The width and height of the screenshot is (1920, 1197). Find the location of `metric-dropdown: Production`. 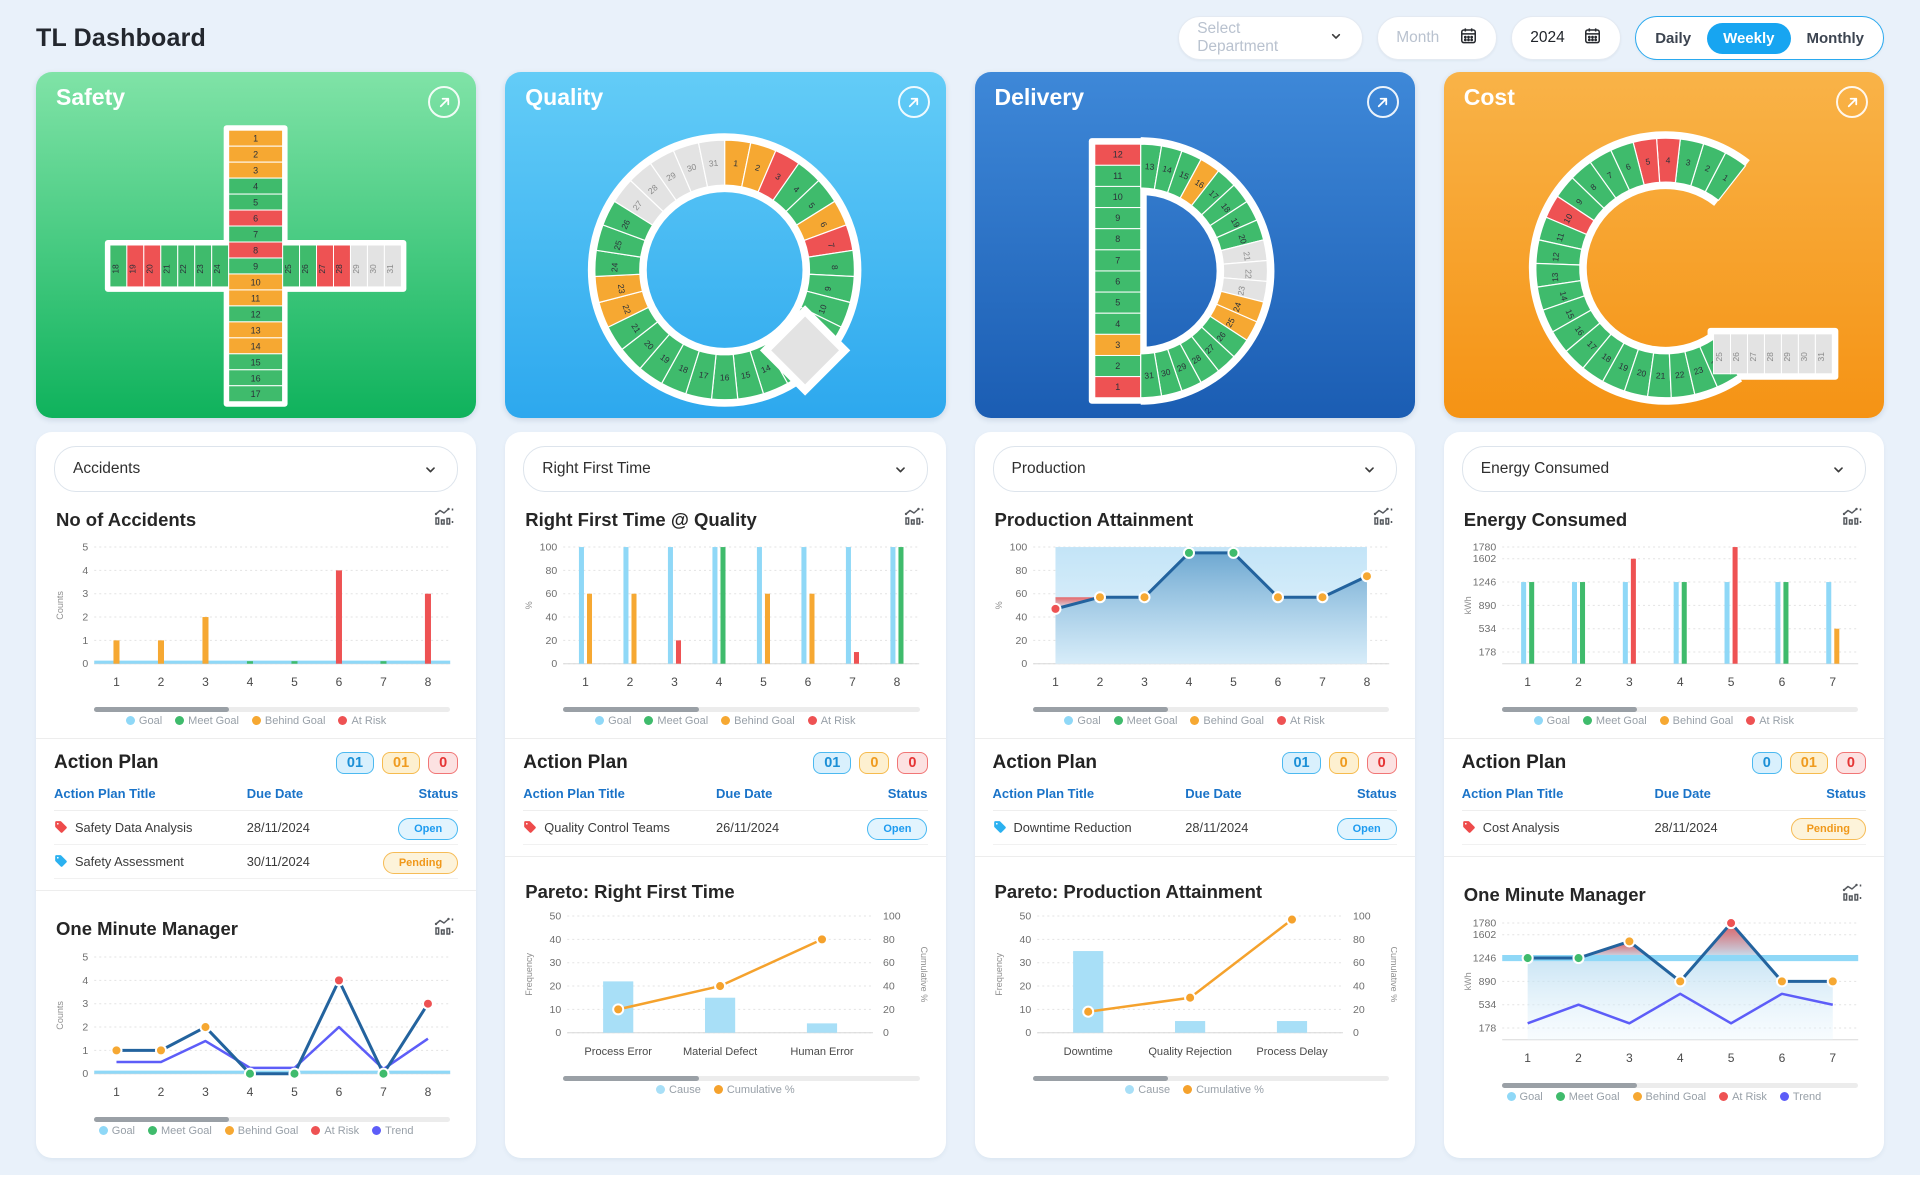

metric-dropdown: Production is located at coordinates (1194, 469).